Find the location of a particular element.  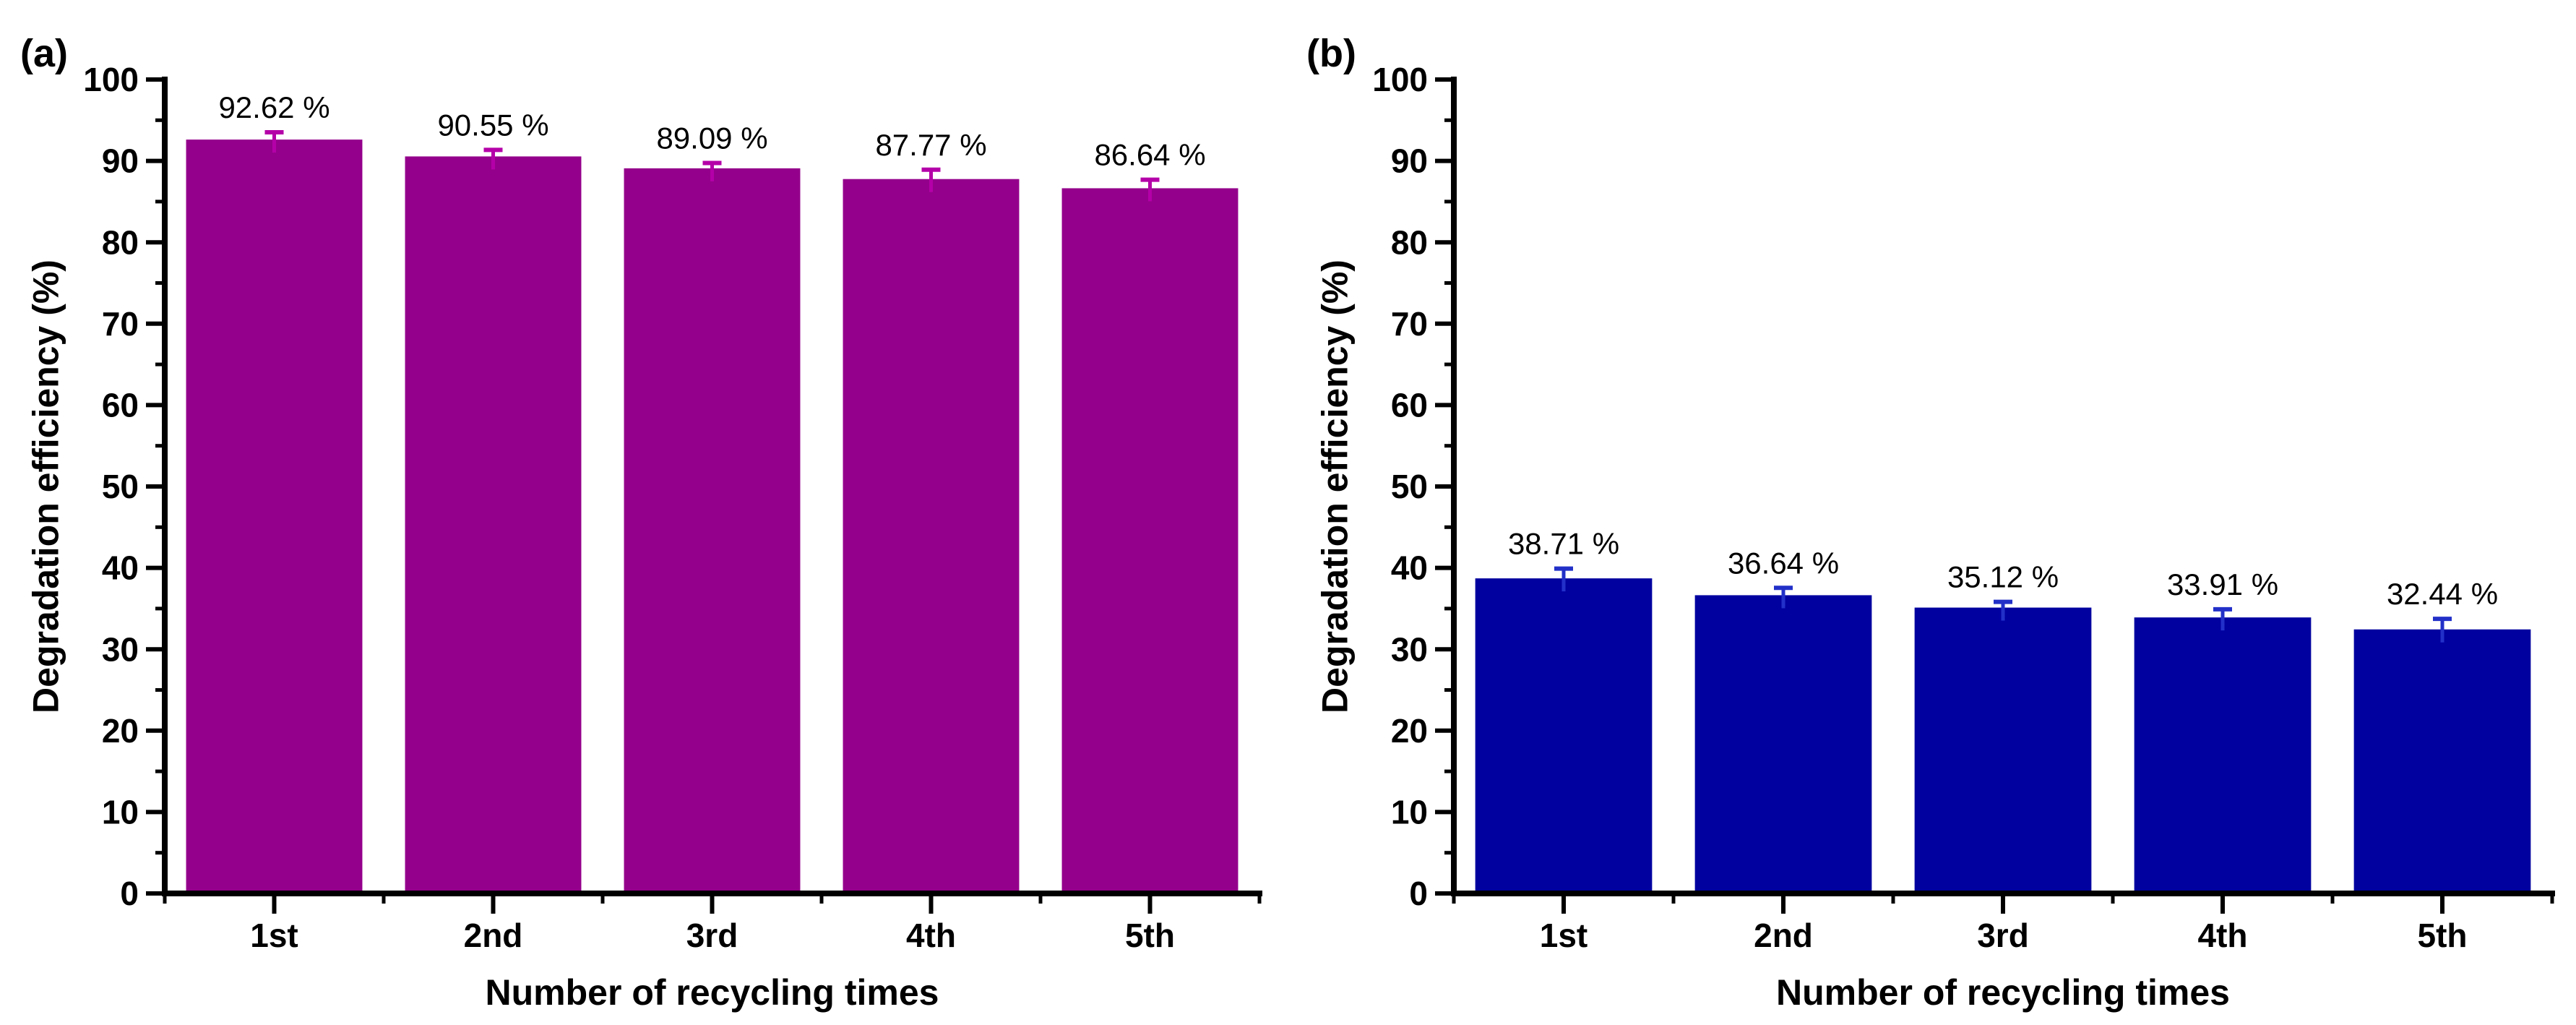

value-label: 87.77 % is located at coordinates (930, 145).